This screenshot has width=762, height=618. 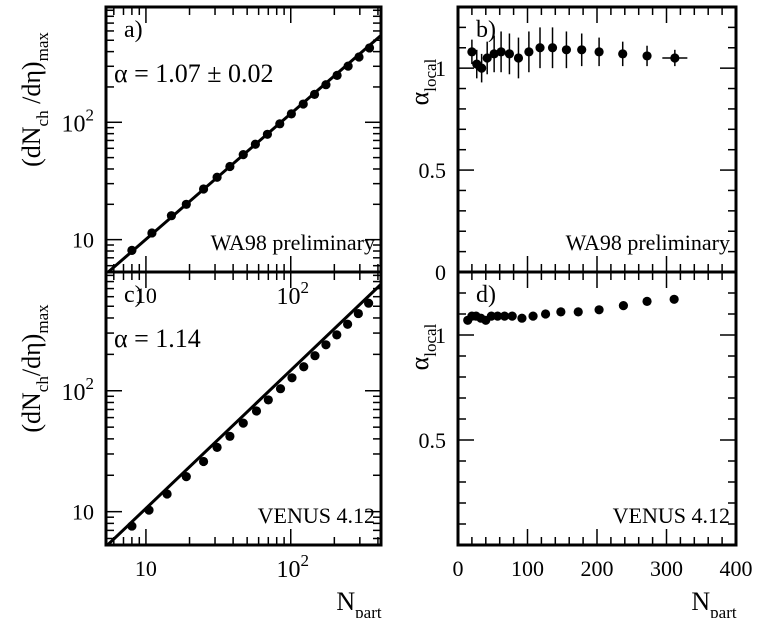 What do you see at coordinates (736, 568) in the screenshot?
I see `x-tick-label: 400` at bounding box center [736, 568].